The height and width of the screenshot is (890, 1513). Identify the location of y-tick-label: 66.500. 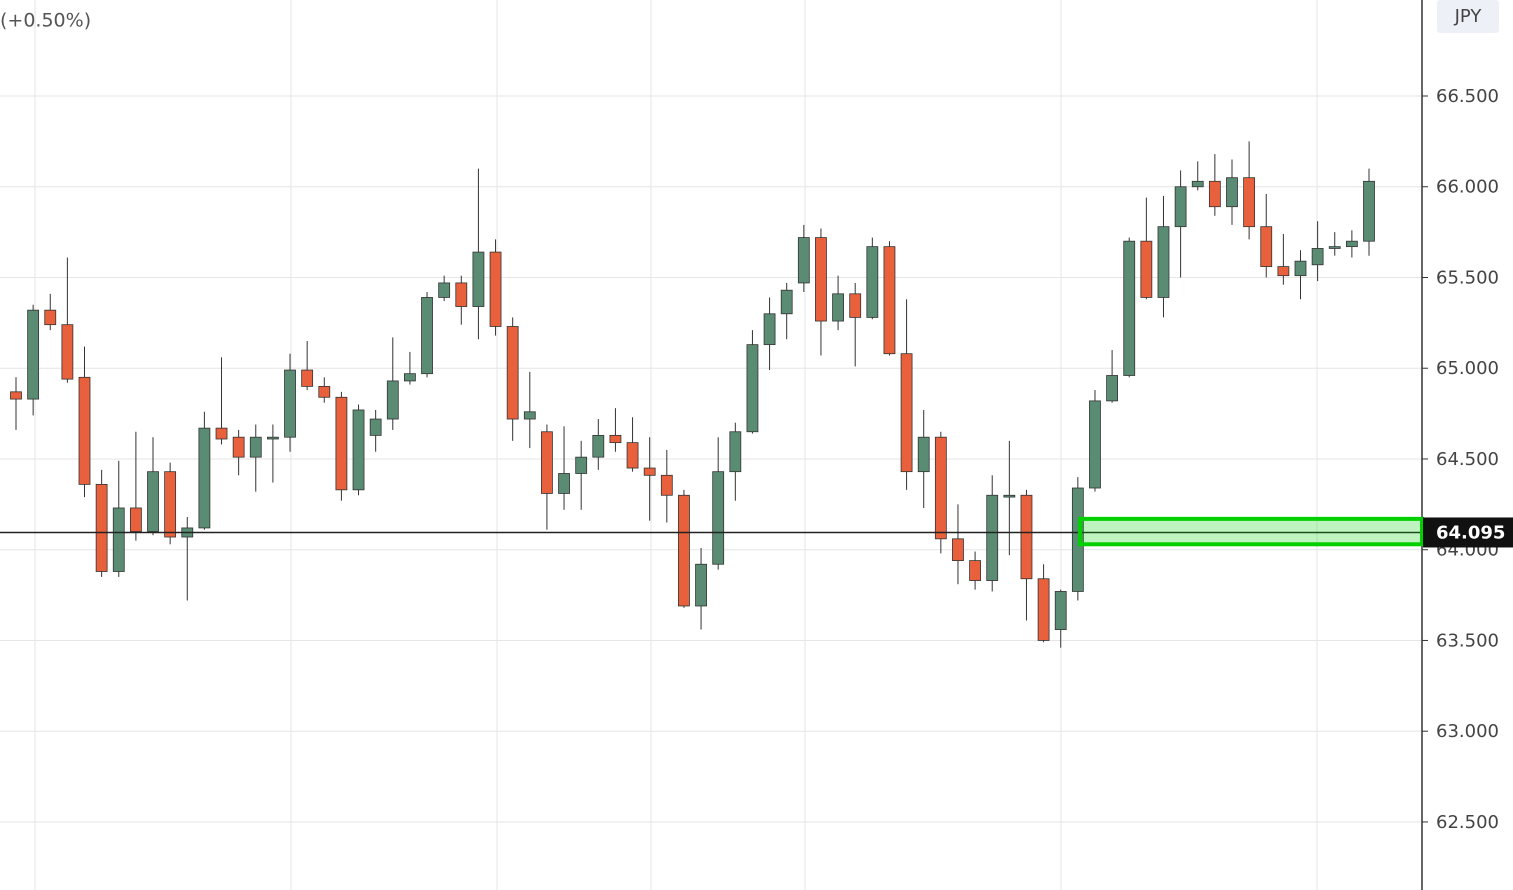
(1467, 96).